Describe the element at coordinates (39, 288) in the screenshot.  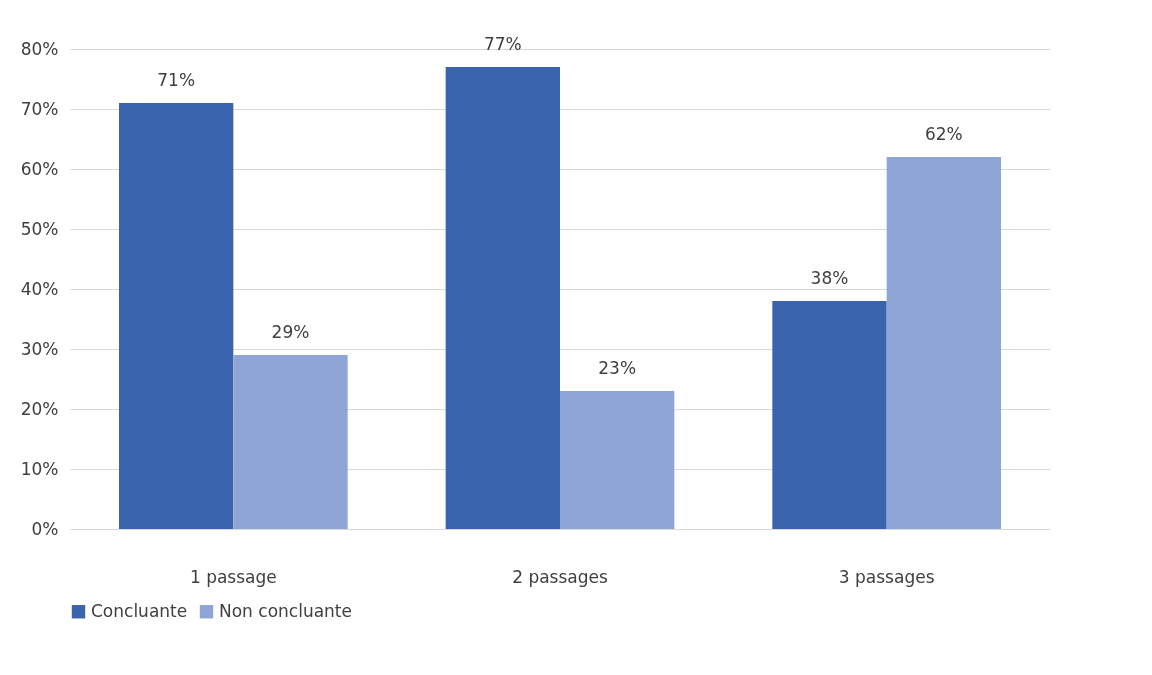
I see `y-tick-label: 40%` at that location.